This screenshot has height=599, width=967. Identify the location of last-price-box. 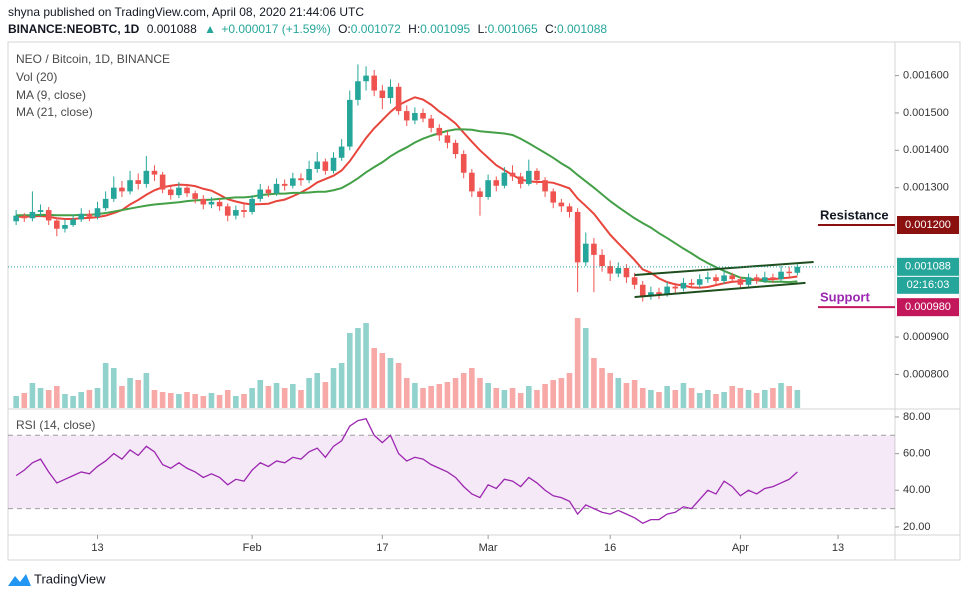
(928, 266).